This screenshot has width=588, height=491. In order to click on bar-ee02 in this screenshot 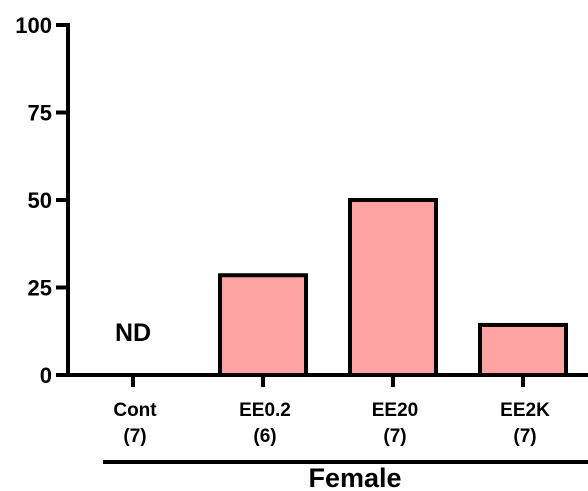, I will do `click(263, 325)`.